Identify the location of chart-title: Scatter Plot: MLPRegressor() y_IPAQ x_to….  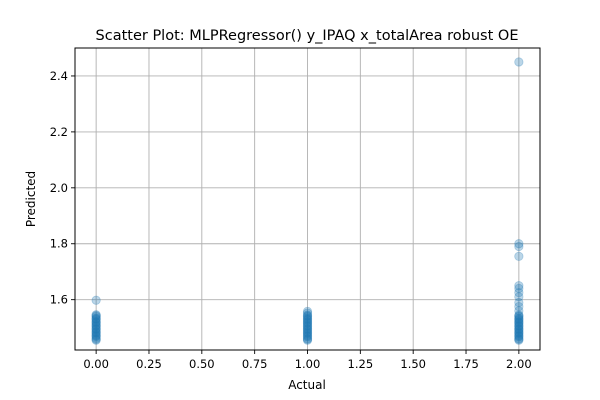
(307, 36).